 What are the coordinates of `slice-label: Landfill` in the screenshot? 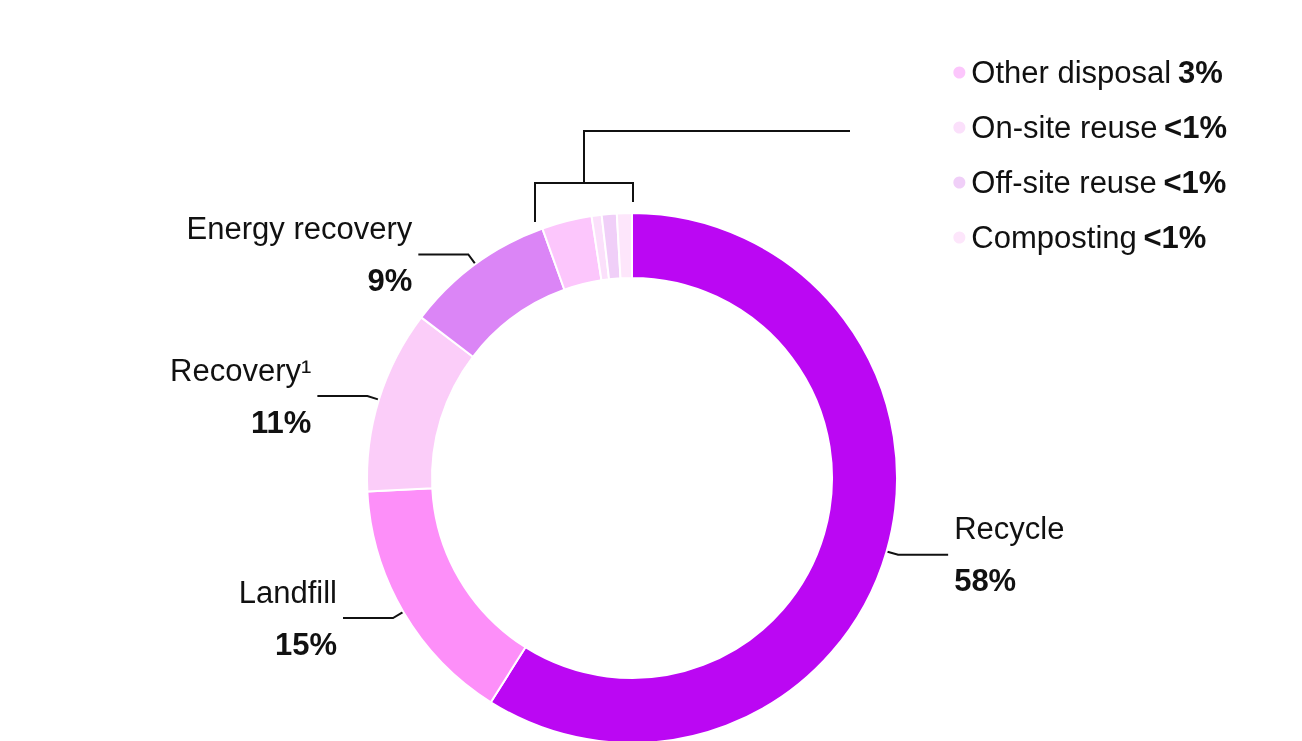 It's located at (287, 592).